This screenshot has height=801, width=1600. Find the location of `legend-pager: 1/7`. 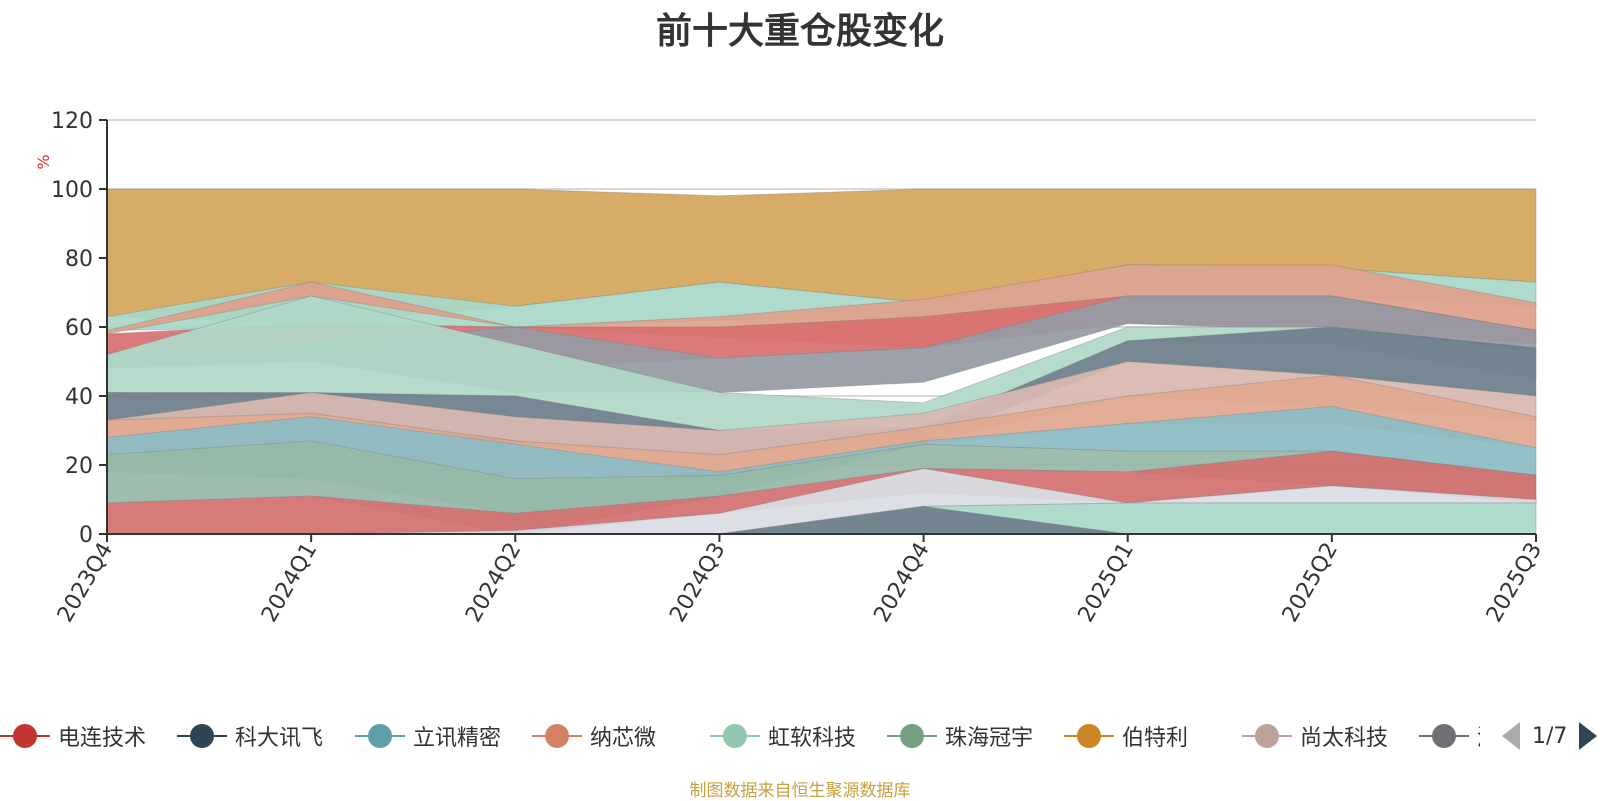

legend-pager: 1/7 is located at coordinates (1548, 736).